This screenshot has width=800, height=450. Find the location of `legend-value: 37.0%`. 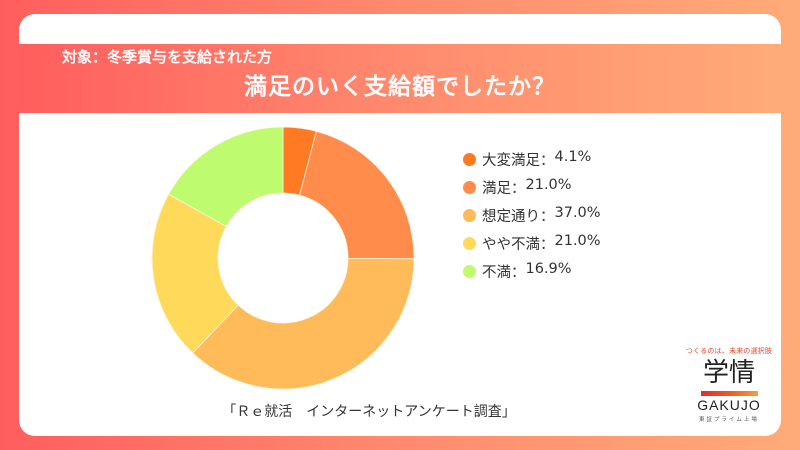

legend-value: 37.0% is located at coordinates (577, 212).